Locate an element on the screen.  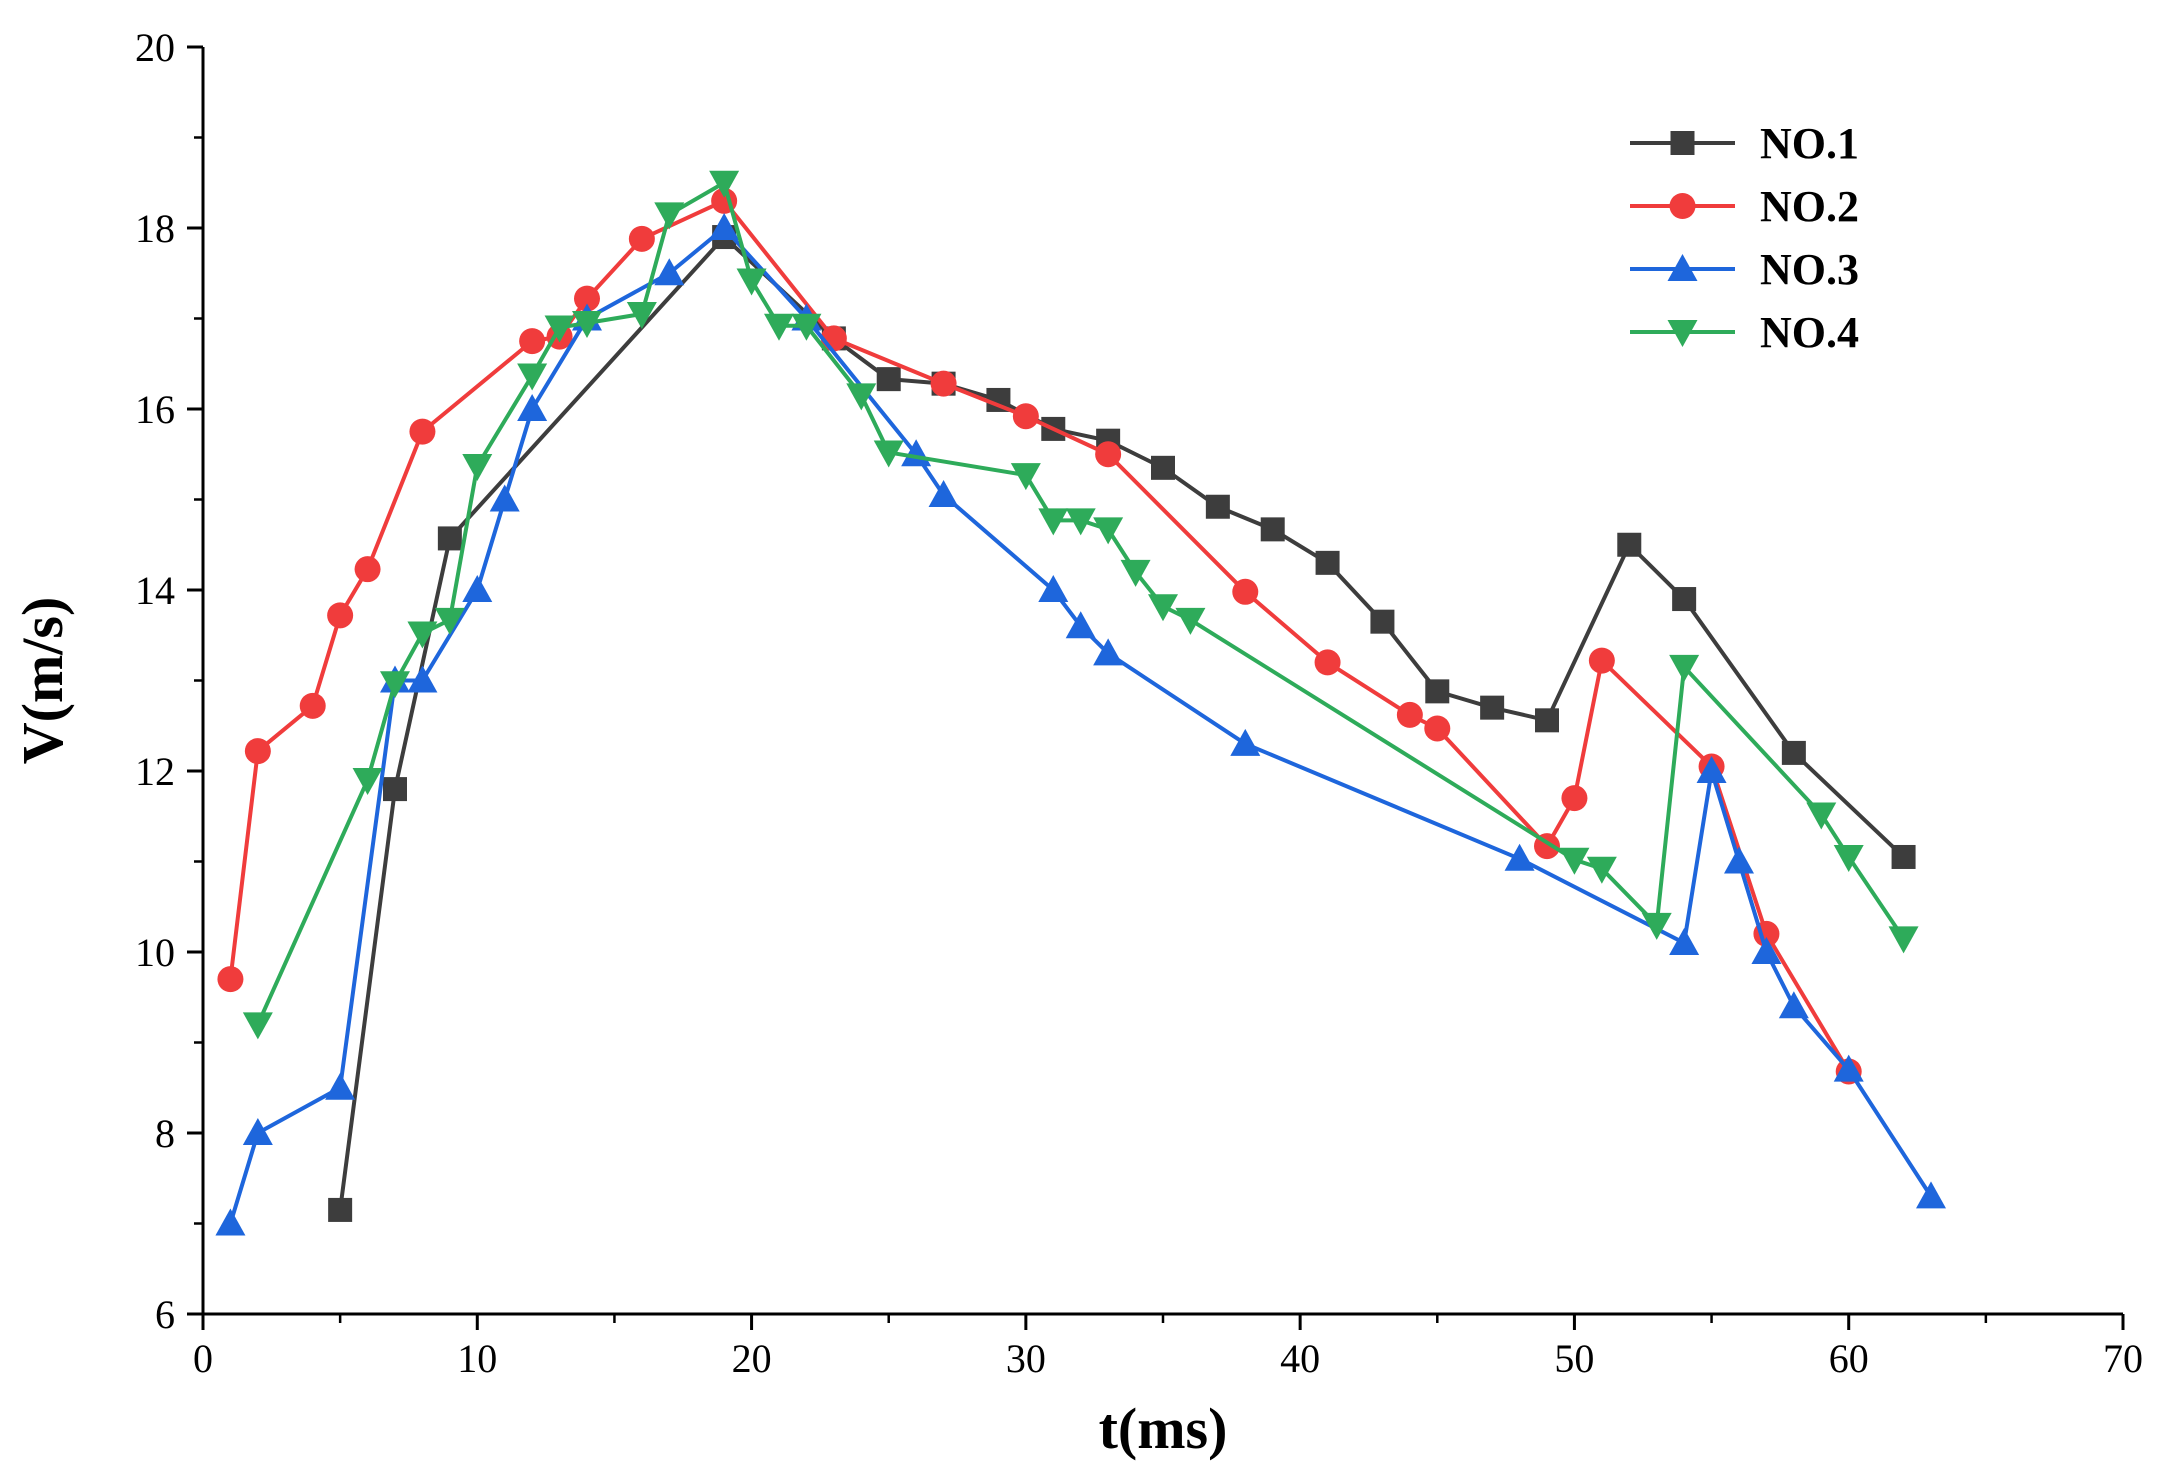
y-tick-label: 8 is located at coordinates (165, 1133).